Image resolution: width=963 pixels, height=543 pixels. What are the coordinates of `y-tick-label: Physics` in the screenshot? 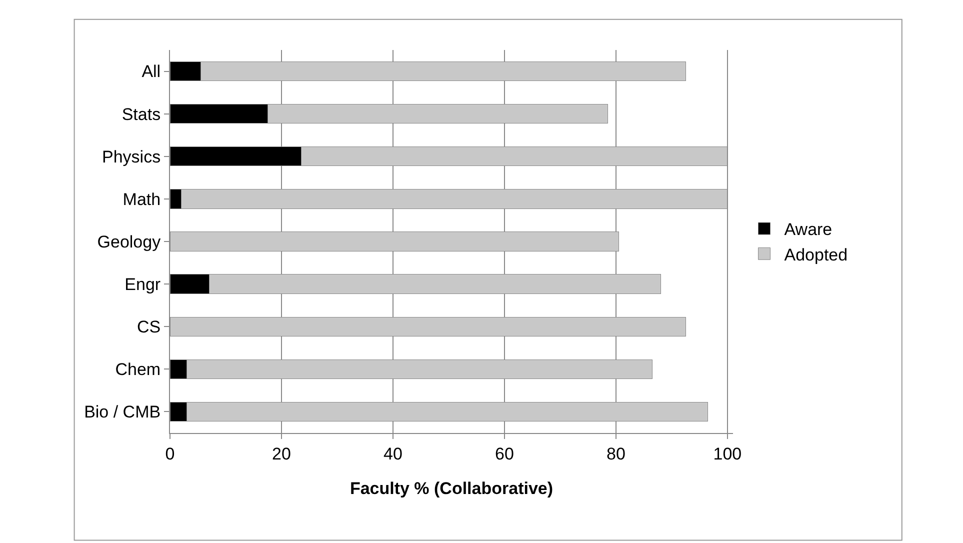 It's located at (131, 156).